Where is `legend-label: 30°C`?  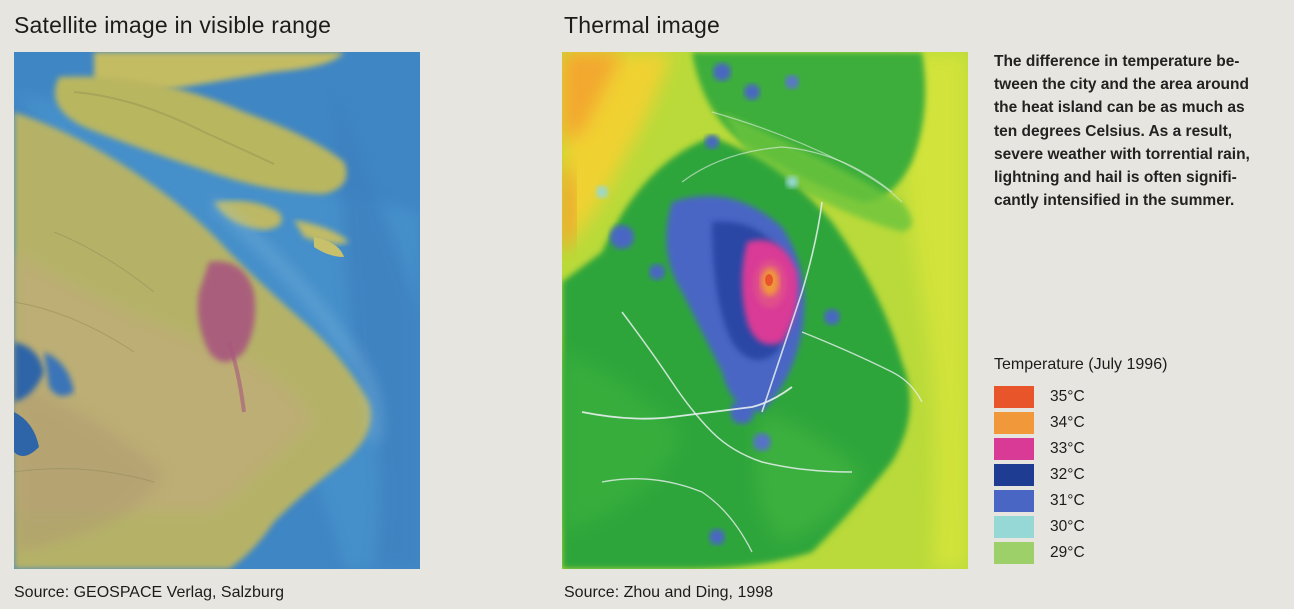
legend-label: 30°C is located at coordinates (1067, 526).